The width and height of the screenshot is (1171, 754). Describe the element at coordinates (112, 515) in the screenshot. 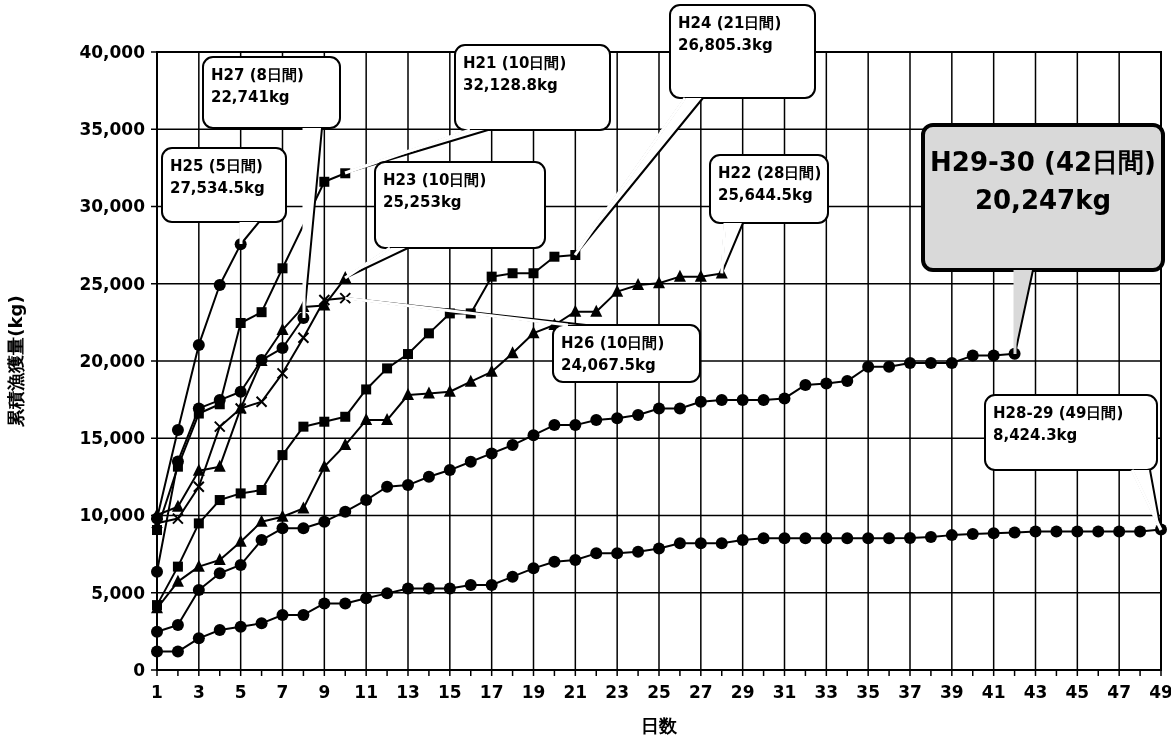

I see `y-tick-label: 10,000` at that location.